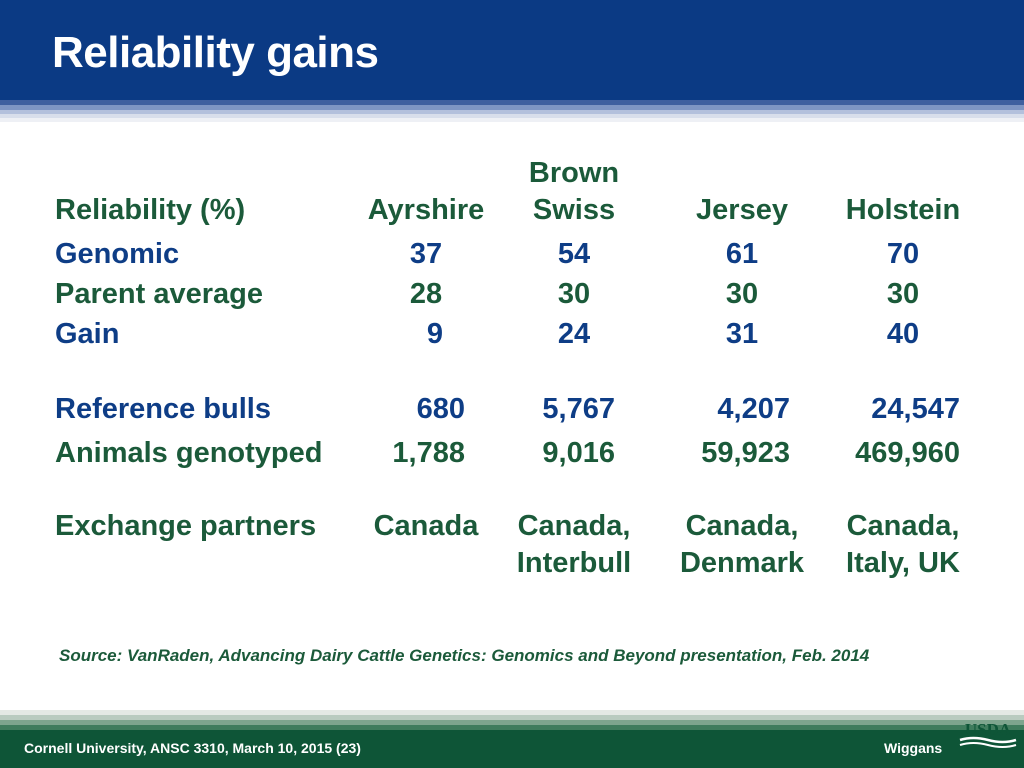 Image resolution: width=1024 pixels, height=768 pixels. Describe the element at coordinates (159, 294) in the screenshot. I see `row-label-parent-average: Parent average` at that location.